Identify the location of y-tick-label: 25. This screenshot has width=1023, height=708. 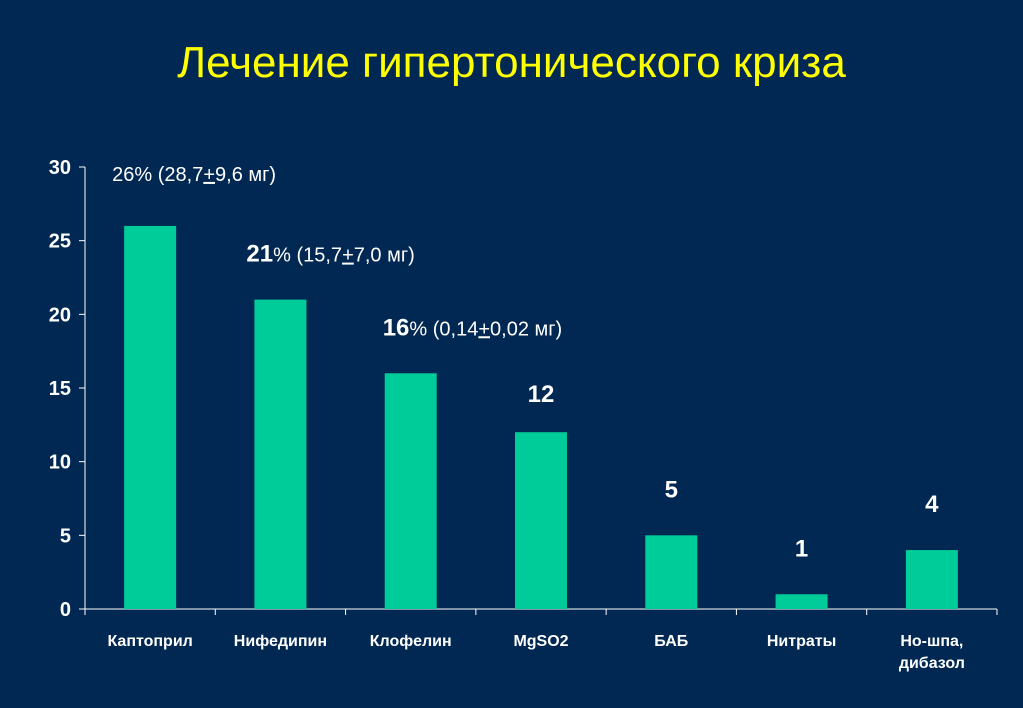
(60, 242).